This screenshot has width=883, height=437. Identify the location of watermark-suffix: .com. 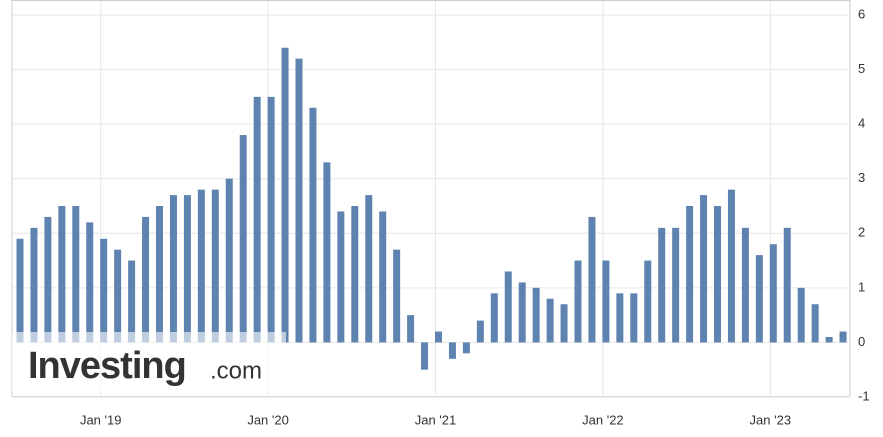
(236, 370).